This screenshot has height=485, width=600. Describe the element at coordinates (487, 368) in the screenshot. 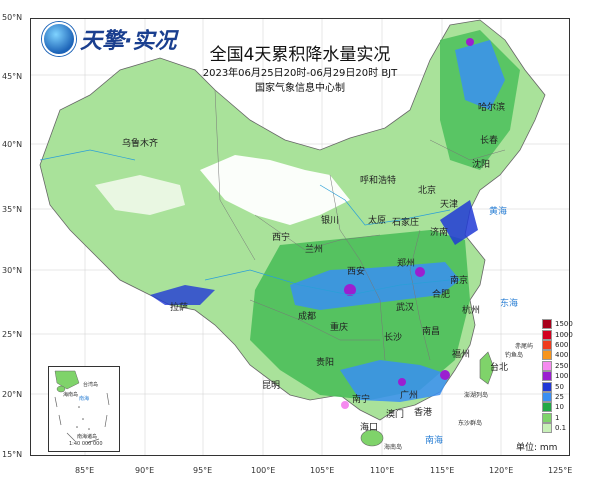

I see `taiwan-island` at that location.